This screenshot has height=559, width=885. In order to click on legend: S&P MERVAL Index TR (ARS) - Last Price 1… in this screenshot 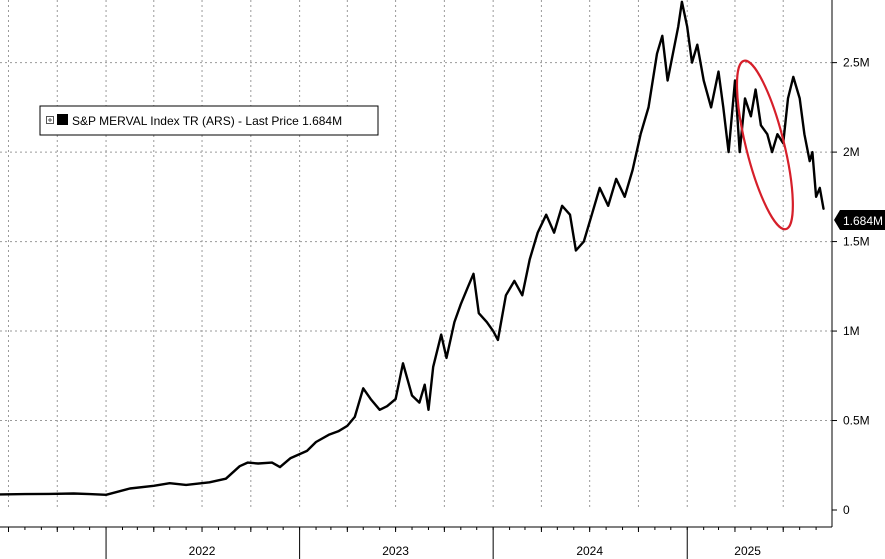, I will do `click(209, 120)`.